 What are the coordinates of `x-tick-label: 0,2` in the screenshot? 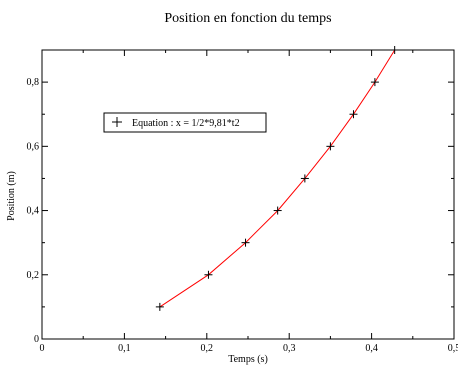 It's located at (207, 348).